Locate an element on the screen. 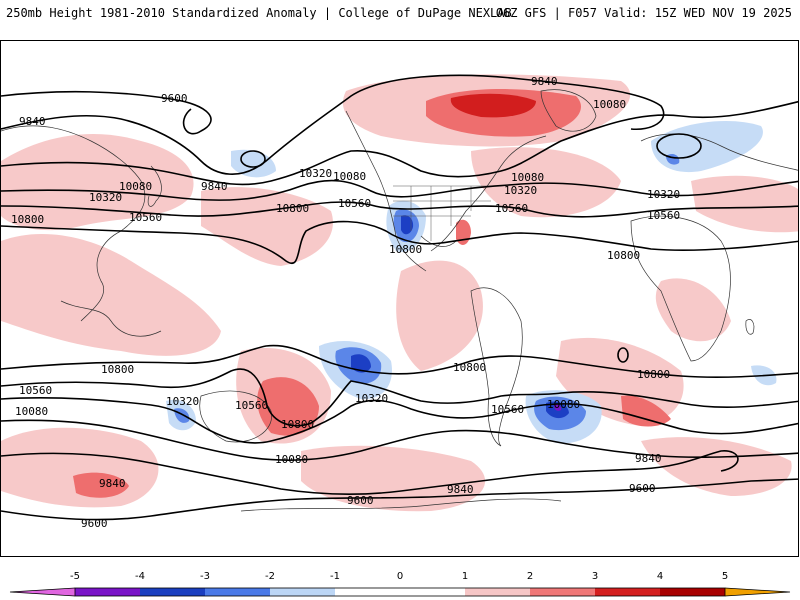 This screenshot has width=800, height=600. coast-japan is located at coordinates (154, 186).